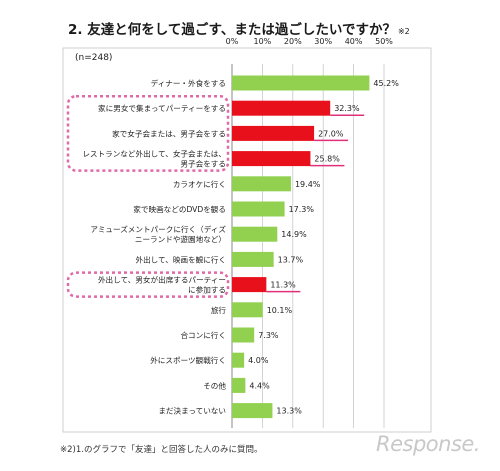 This screenshot has height=471, width=500. I want to click on category-label-line: 男子会をする, so click(203, 164).